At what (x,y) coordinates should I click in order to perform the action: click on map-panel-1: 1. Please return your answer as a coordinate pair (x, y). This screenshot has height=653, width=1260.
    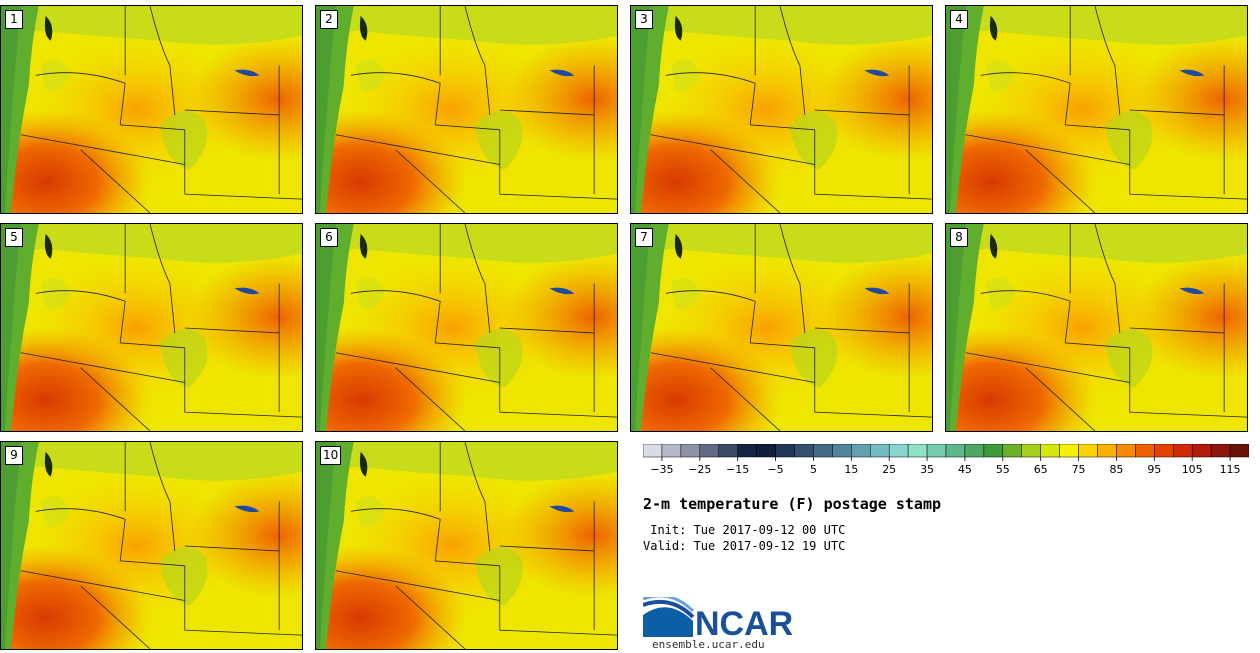
    Looking at the image, I should click on (151, 109).